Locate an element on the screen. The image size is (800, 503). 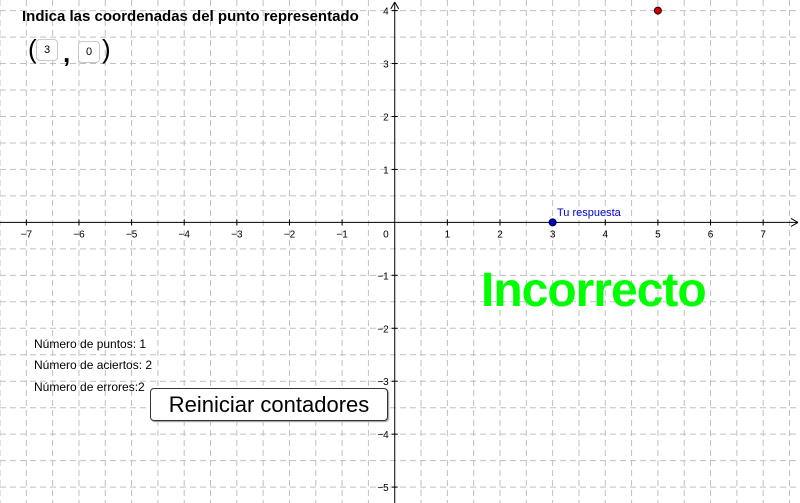
close-parenthesis: ) is located at coordinates (106, 49).